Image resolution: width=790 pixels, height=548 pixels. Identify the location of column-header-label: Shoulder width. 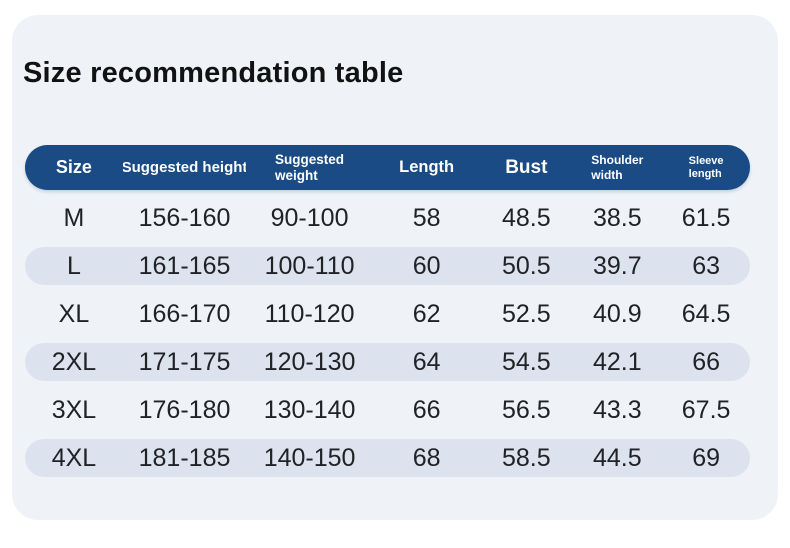
(617, 167).